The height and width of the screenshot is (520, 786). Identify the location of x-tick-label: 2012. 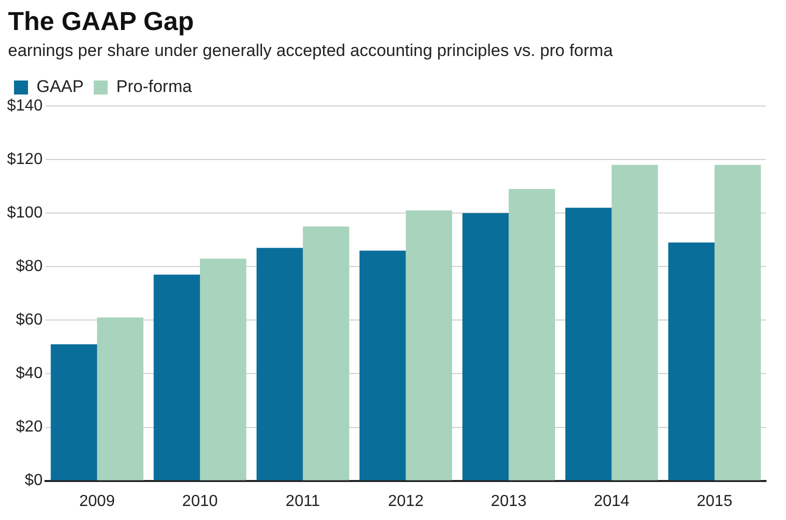
(406, 501).